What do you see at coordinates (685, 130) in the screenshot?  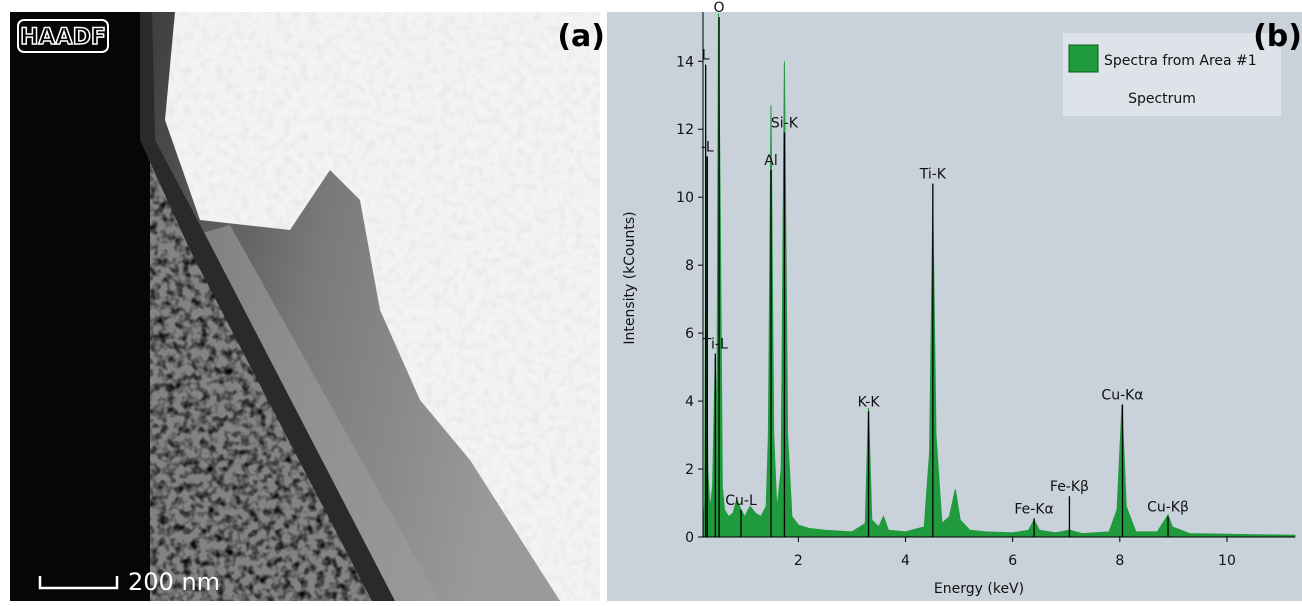 I see `y-tick-label: 12` at bounding box center [685, 130].